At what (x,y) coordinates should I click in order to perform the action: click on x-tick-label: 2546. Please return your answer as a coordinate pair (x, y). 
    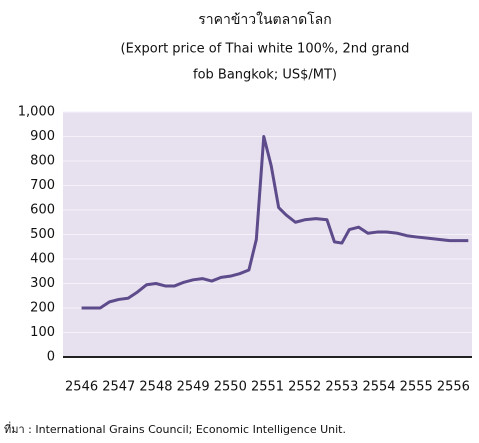
    Looking at the image, I should click on (81, 387).